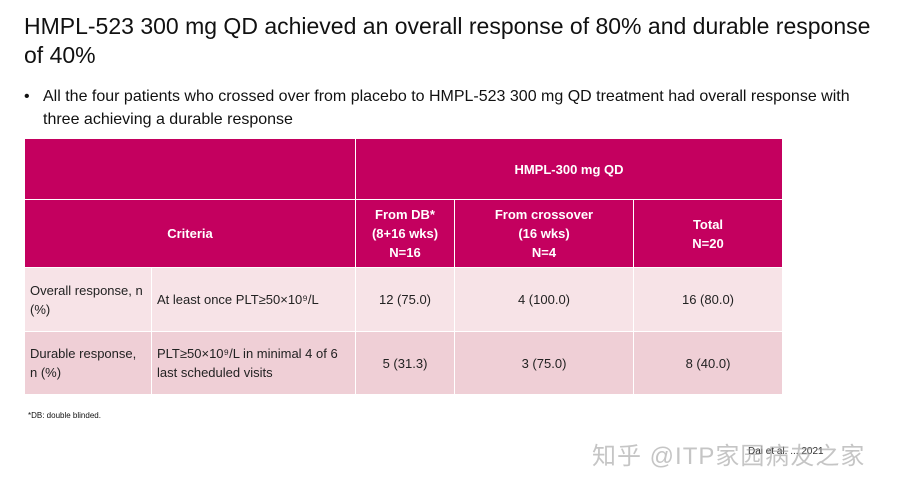 Image resolution: width=911 pixels, height=490 pixels. Describe the element at coordinates (405, 252) in the screenshot. I see `column-header-line: N=16` at that location.